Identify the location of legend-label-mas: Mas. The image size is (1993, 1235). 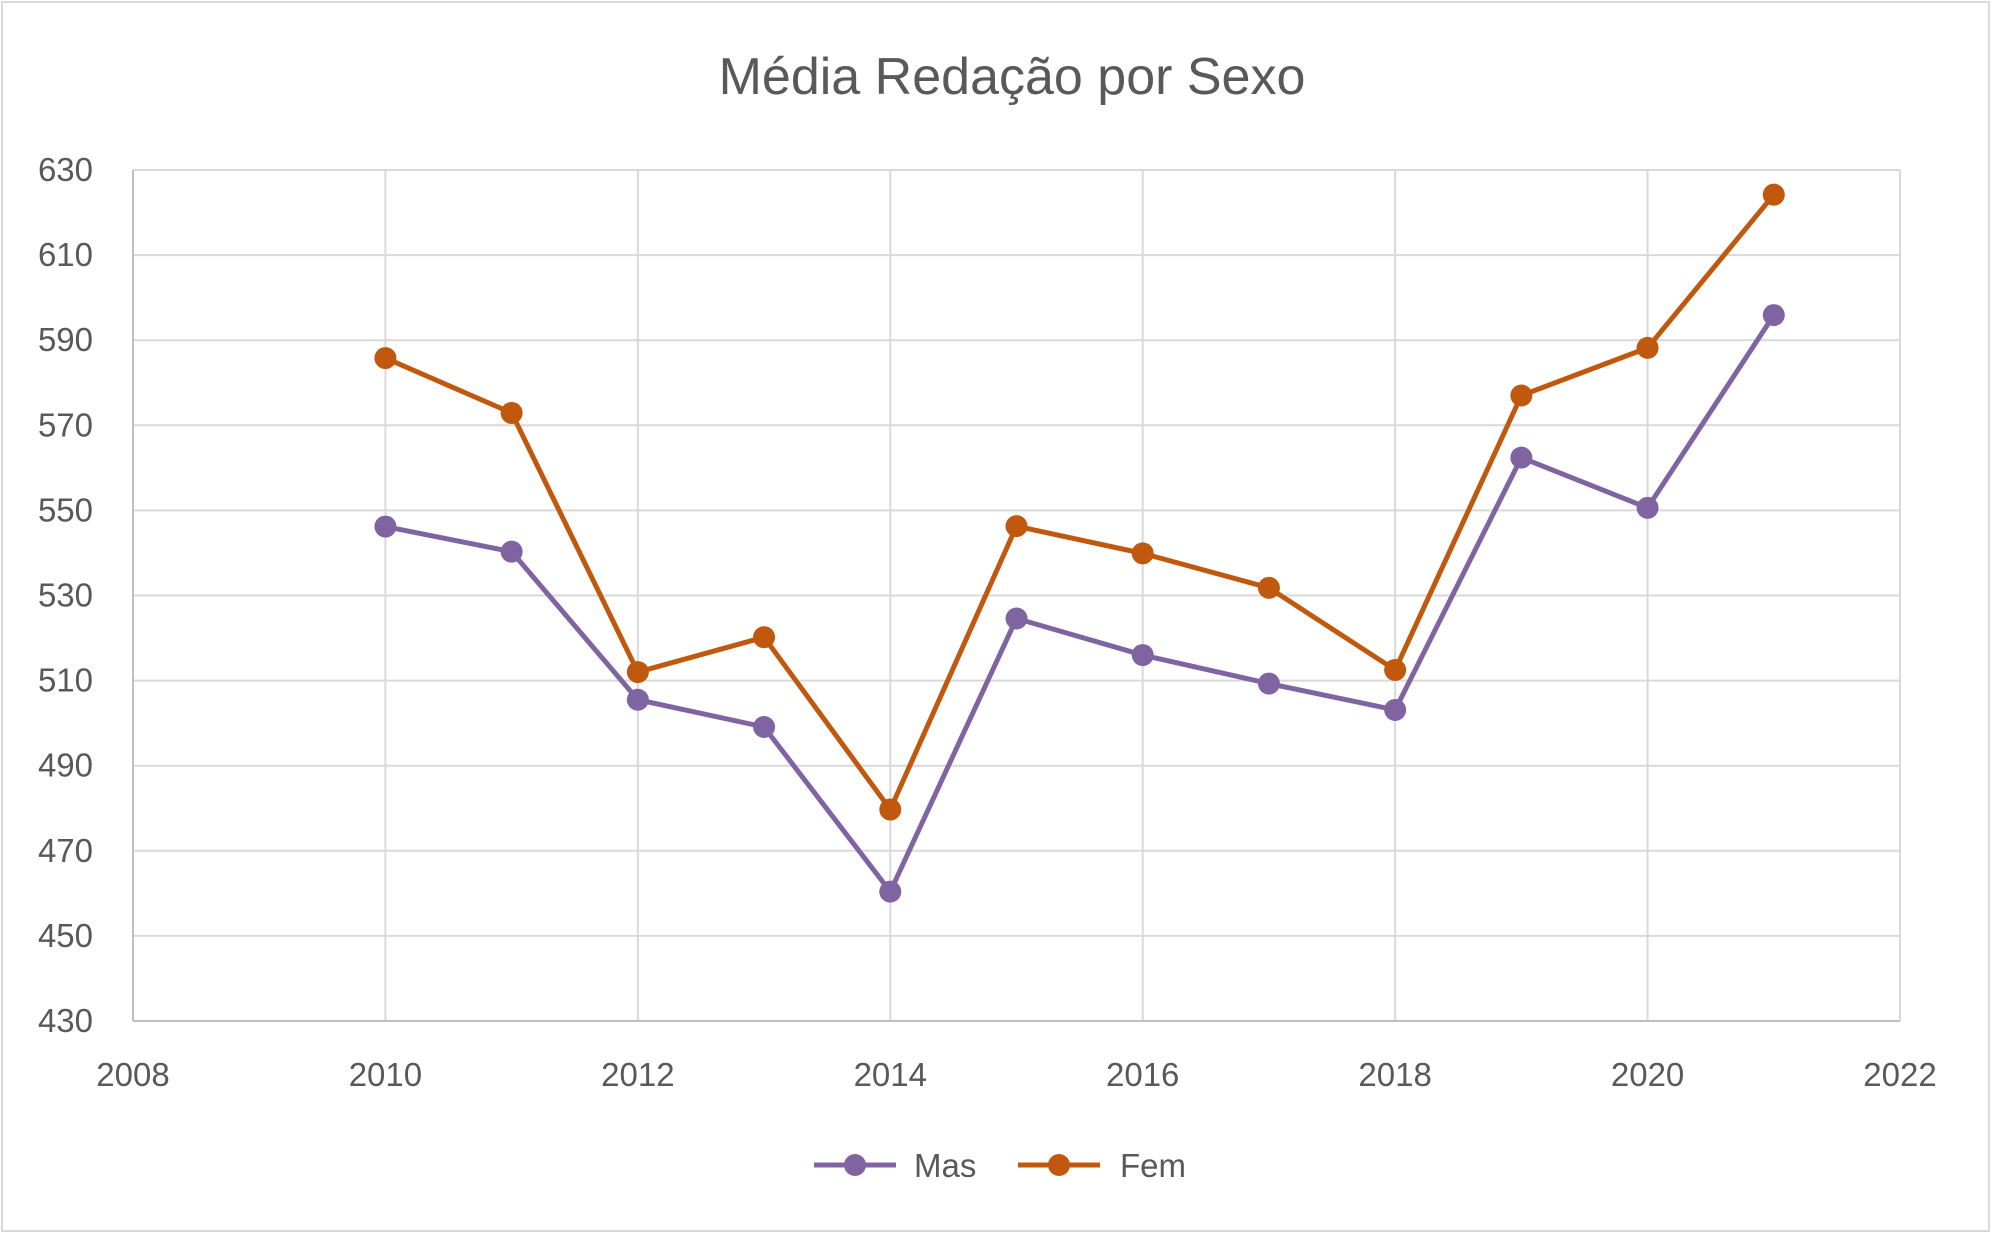
(945, 1165).